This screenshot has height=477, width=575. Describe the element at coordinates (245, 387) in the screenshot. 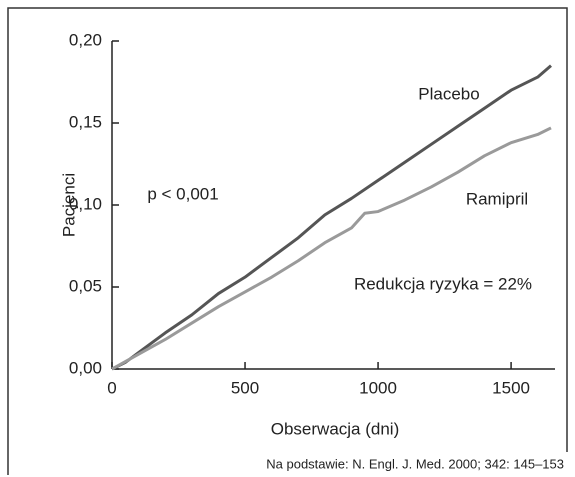

I see `x-tick-label: 500` at that location.